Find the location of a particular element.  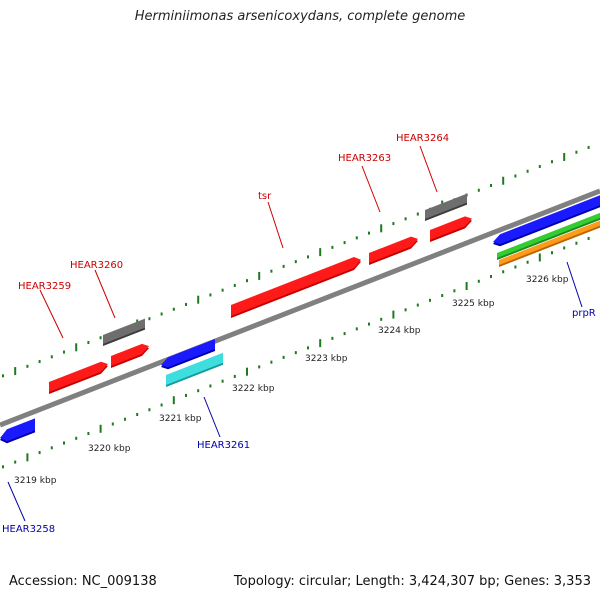

orange-bar-feature is located at coordinates (549, 242).